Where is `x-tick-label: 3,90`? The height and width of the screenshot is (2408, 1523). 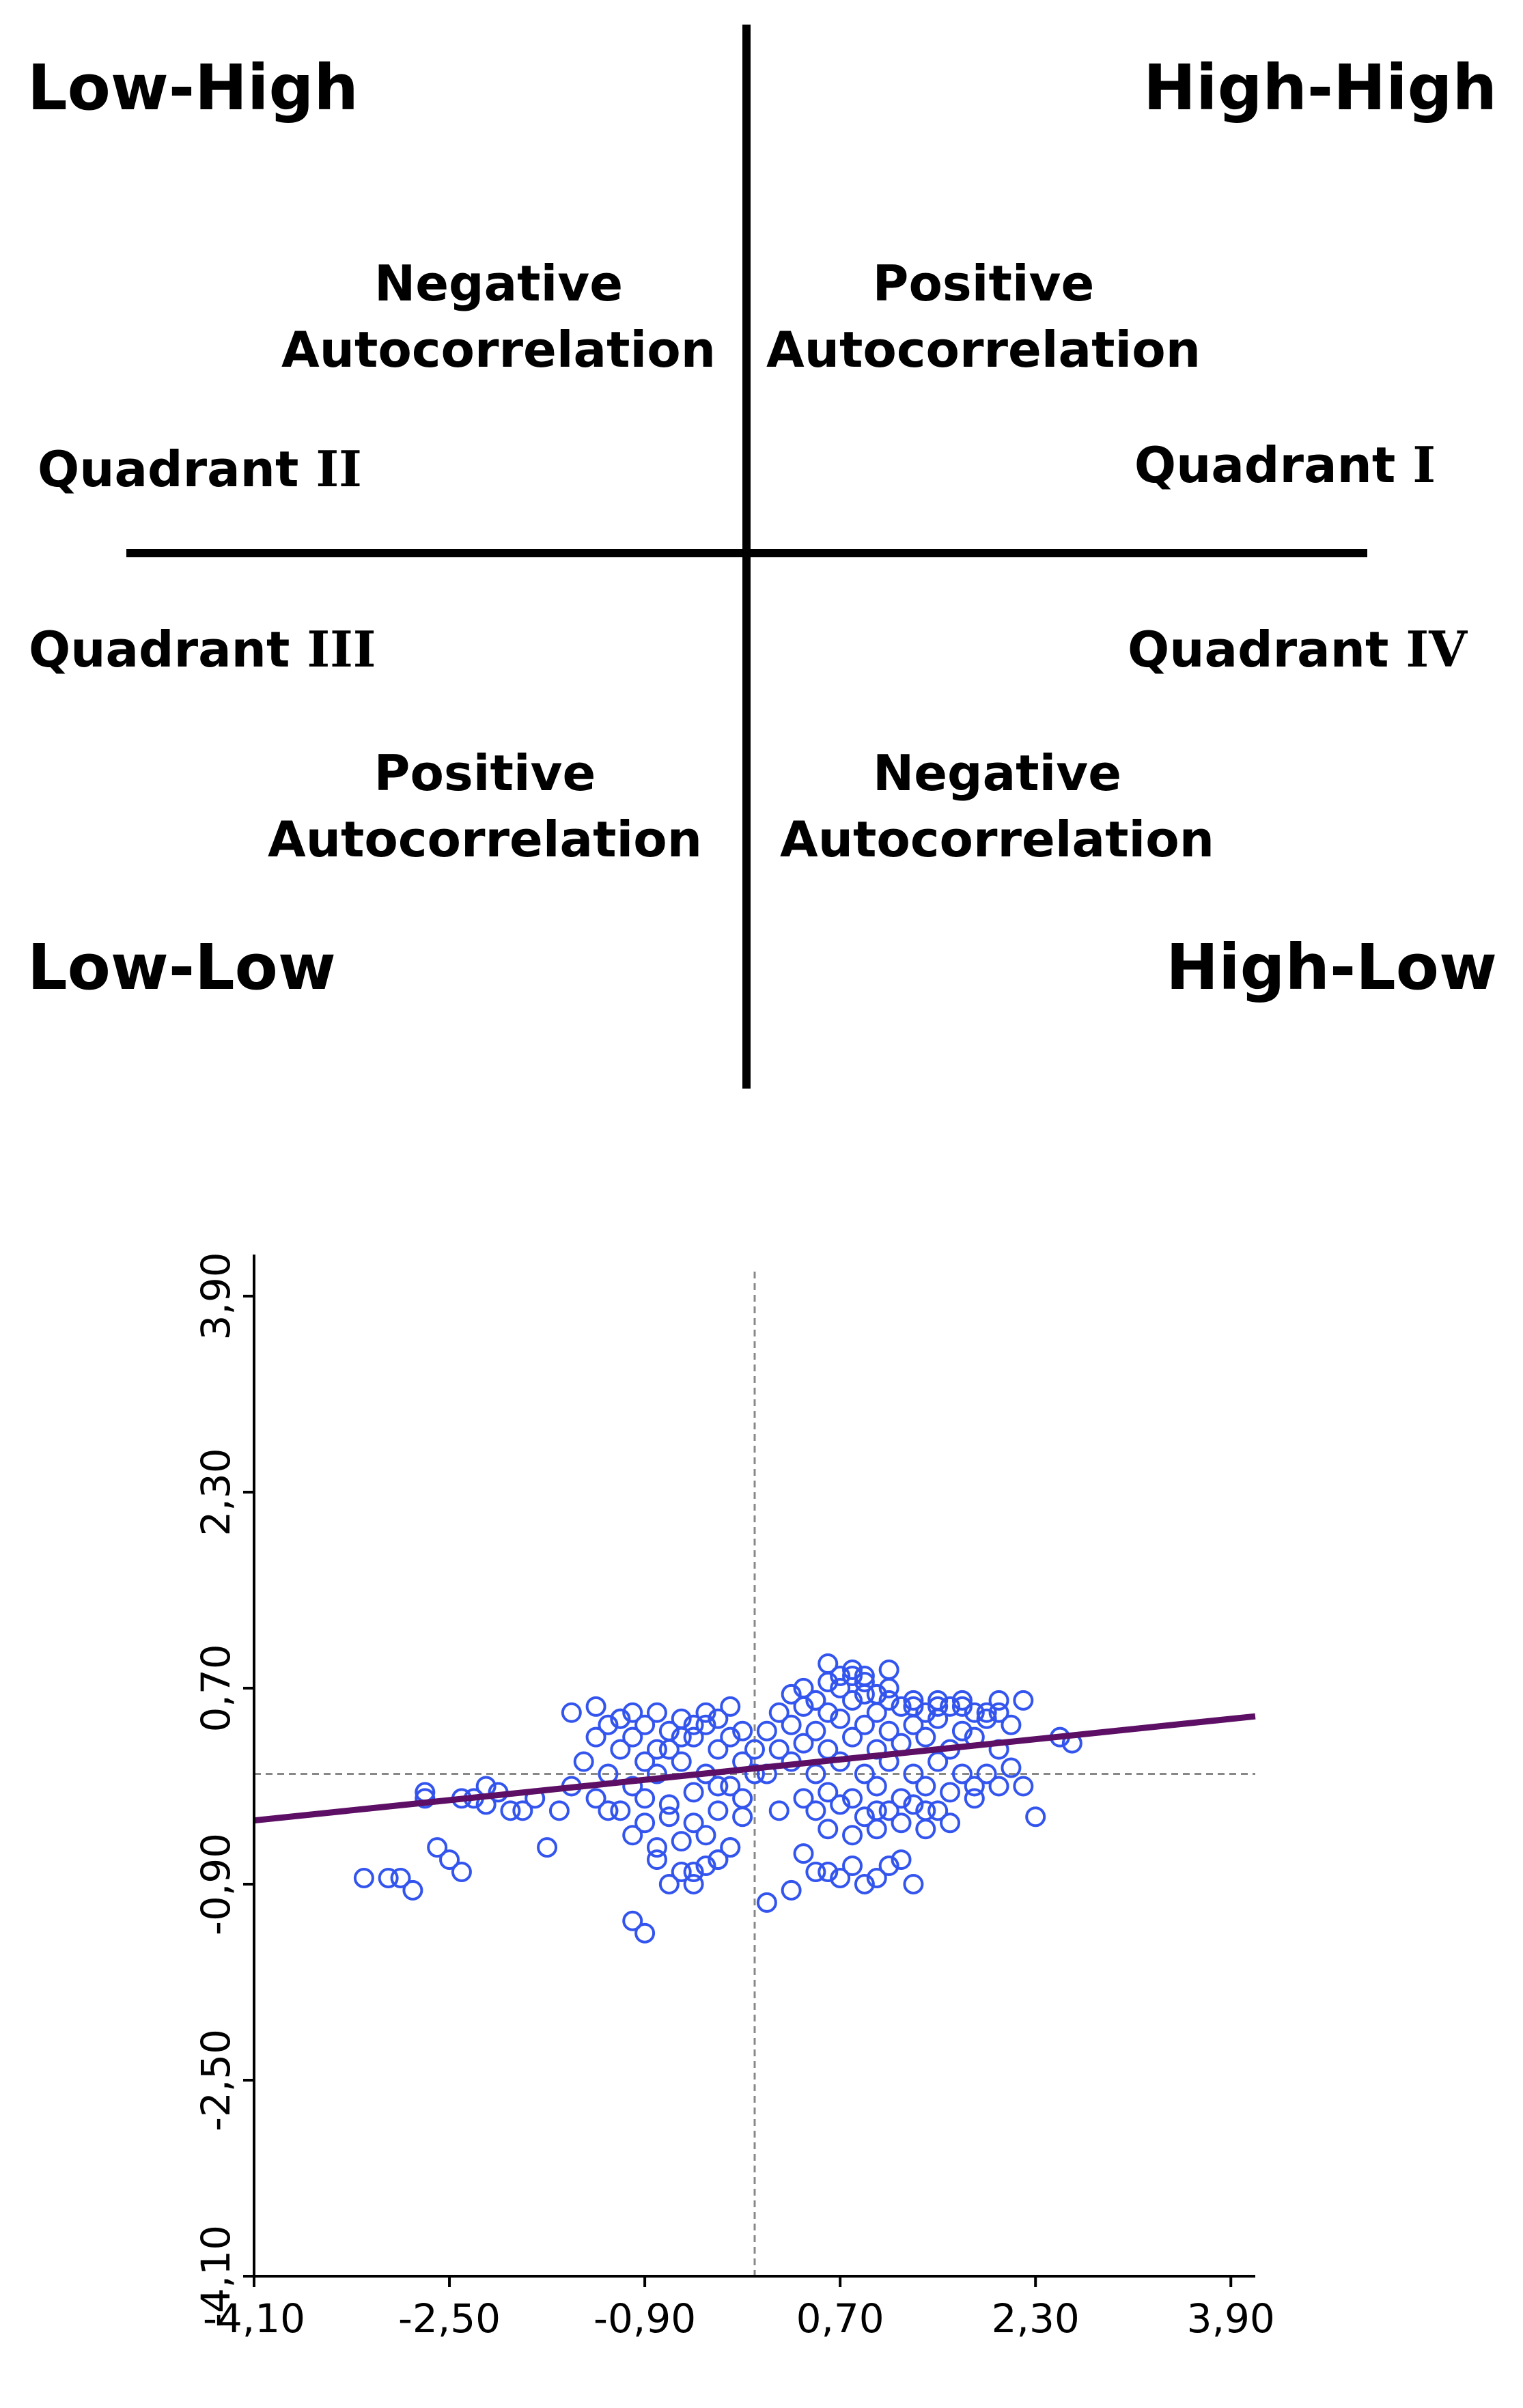
x-tick-label: 3,90 is located at coordinates (1231, 2318).